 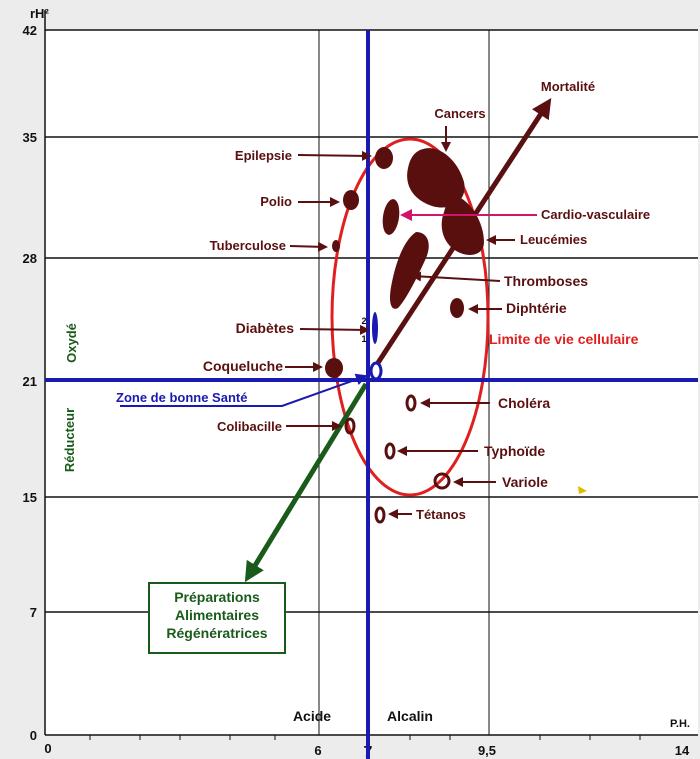 I want to click on oxyde-label: Oxydé, so click(x=71, y=343).